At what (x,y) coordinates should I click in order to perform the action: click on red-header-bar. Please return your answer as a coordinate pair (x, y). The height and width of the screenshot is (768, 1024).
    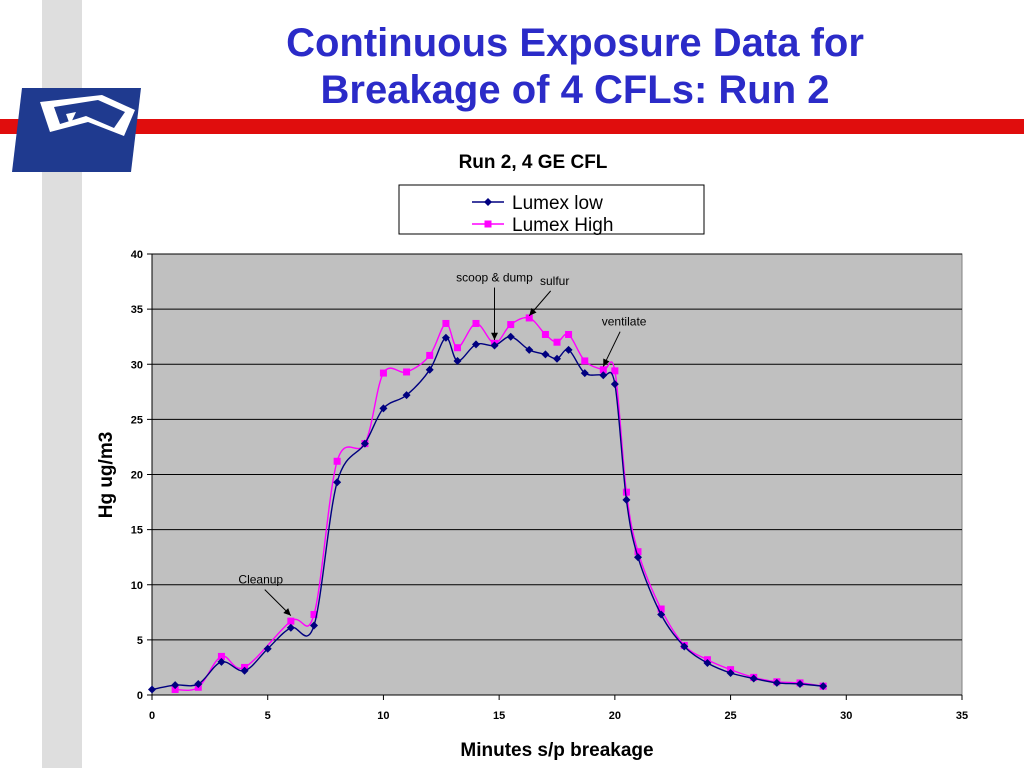
    Looking at the image, I should click on (512, 126).